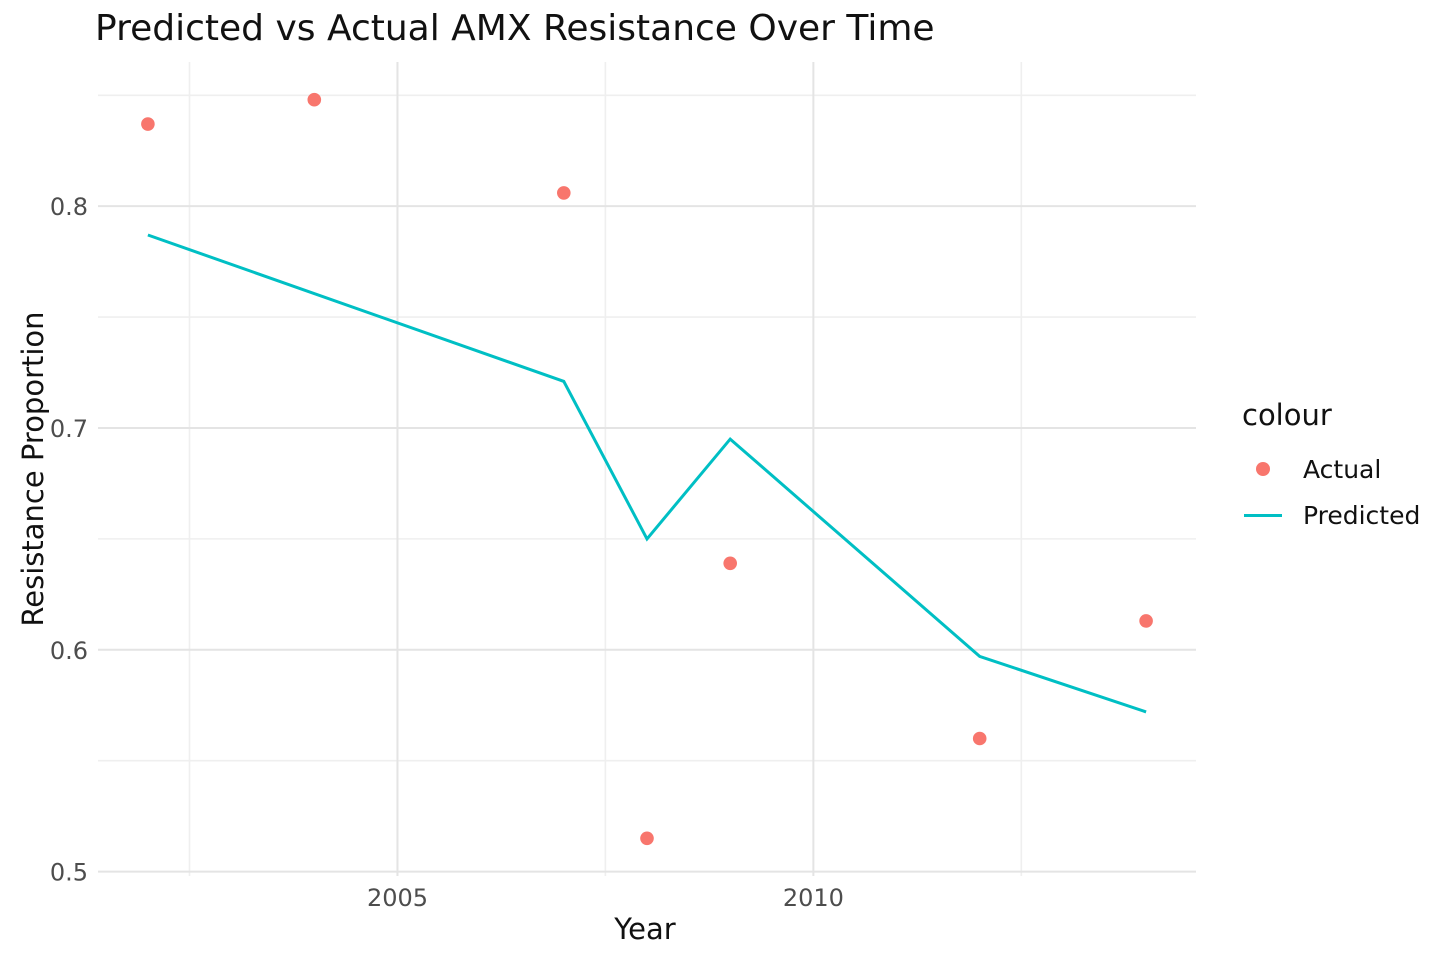 The image size is (1440, 960). Describe the element at coordinates (69, 207) in the screenshot. I see `y-tick-label: 0.8` at that location.